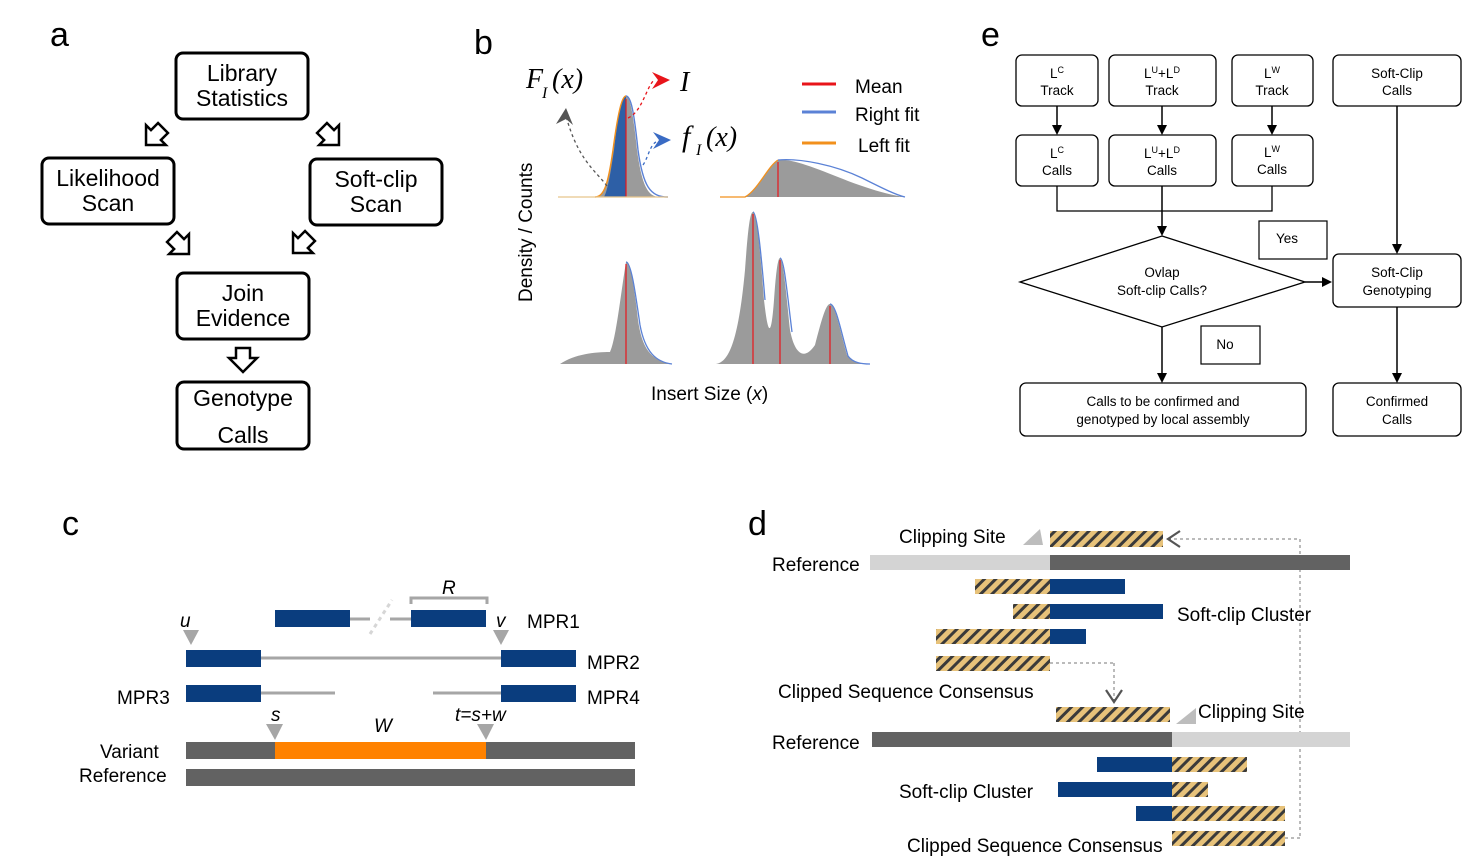 The height and width of the screenshot is (860, 1468). I want to click on reference-top-label: Reference, so click(816, 565).